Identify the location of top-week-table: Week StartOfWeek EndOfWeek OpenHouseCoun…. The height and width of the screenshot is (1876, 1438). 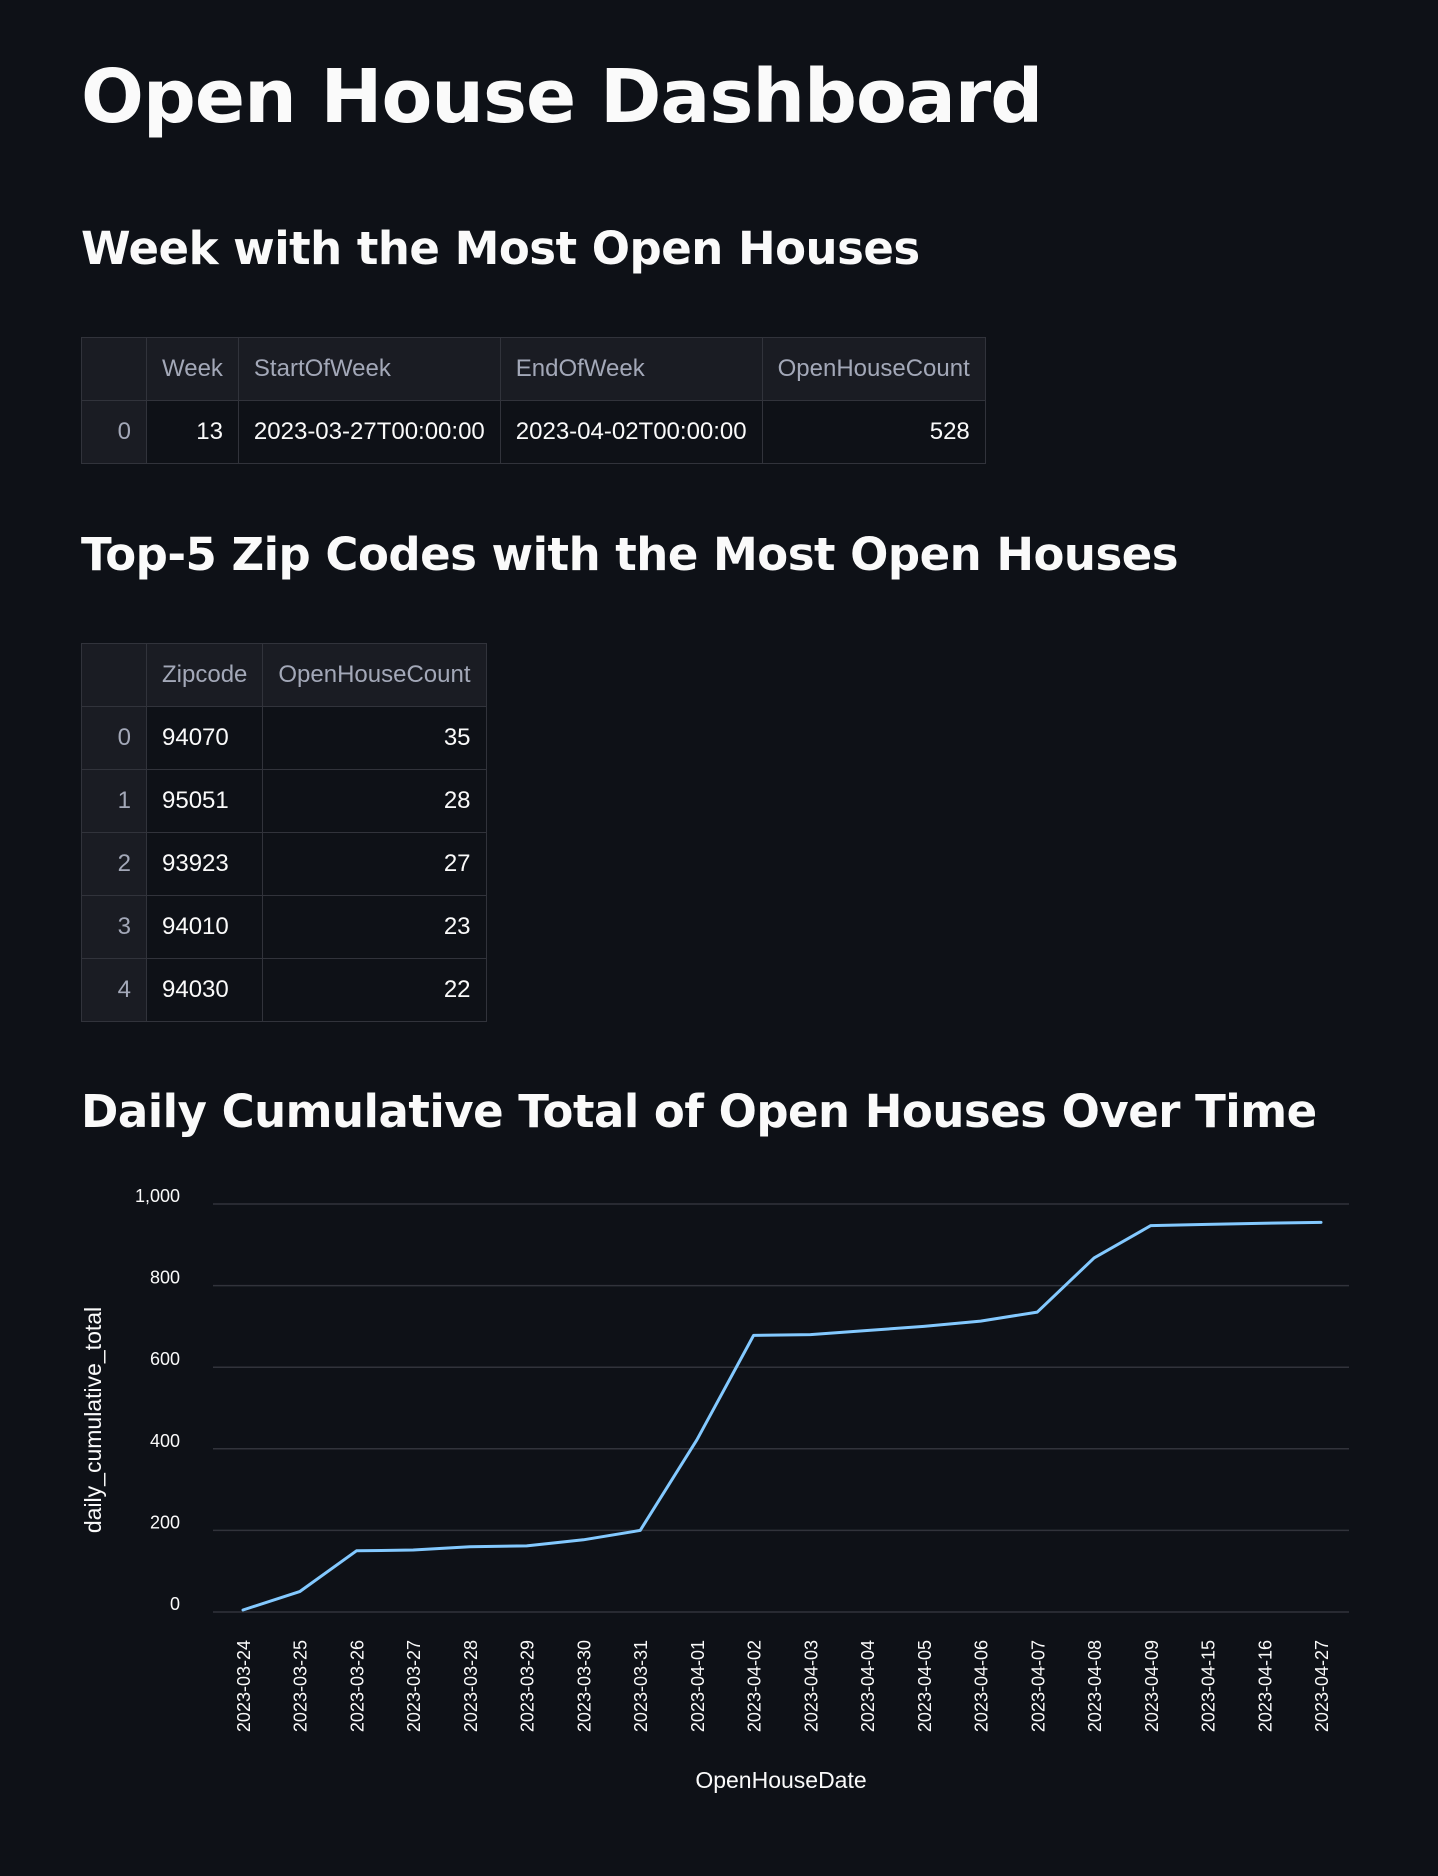
(533, 400).